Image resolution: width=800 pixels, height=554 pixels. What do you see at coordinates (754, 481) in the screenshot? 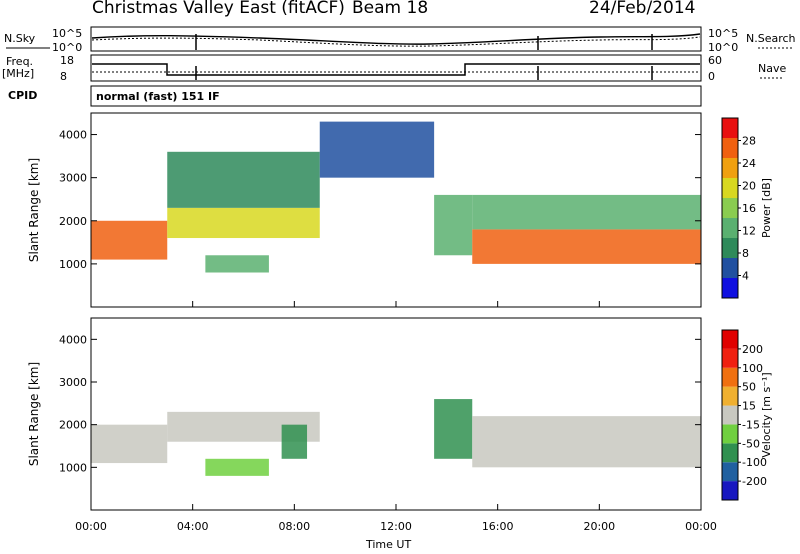
I see `velocity-colorbar-tick-label-7: -200` at bounding box center [754, 481].